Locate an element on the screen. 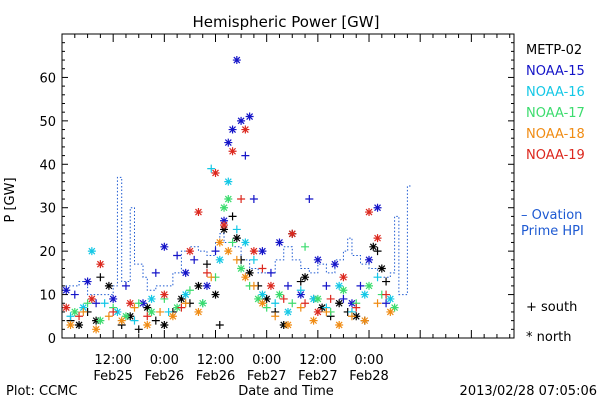 The width and height of the screenshot is (600, 404). x-tick-time-label: 0:00 is located at coordinates (266, 360).